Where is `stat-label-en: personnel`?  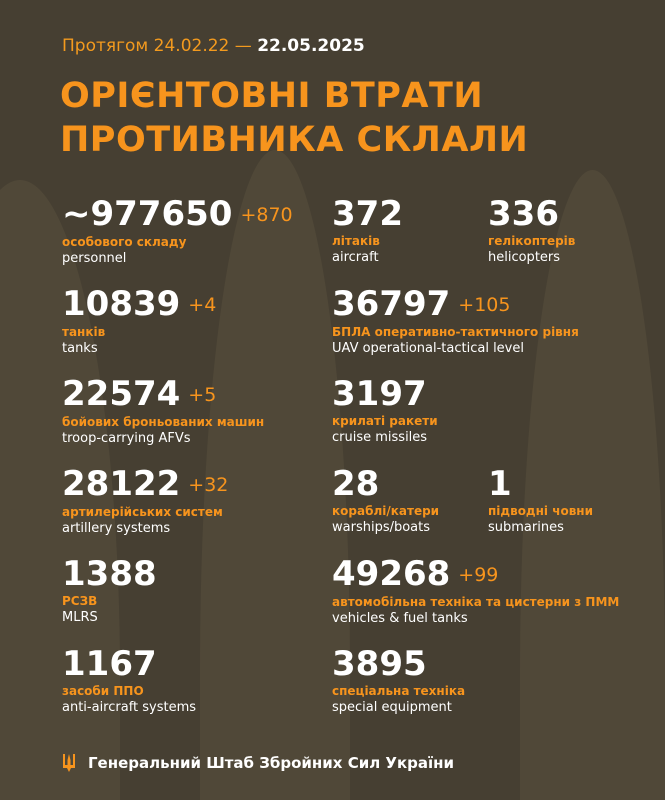 stat-label-en: personnel is located at coordinates (94, 258).